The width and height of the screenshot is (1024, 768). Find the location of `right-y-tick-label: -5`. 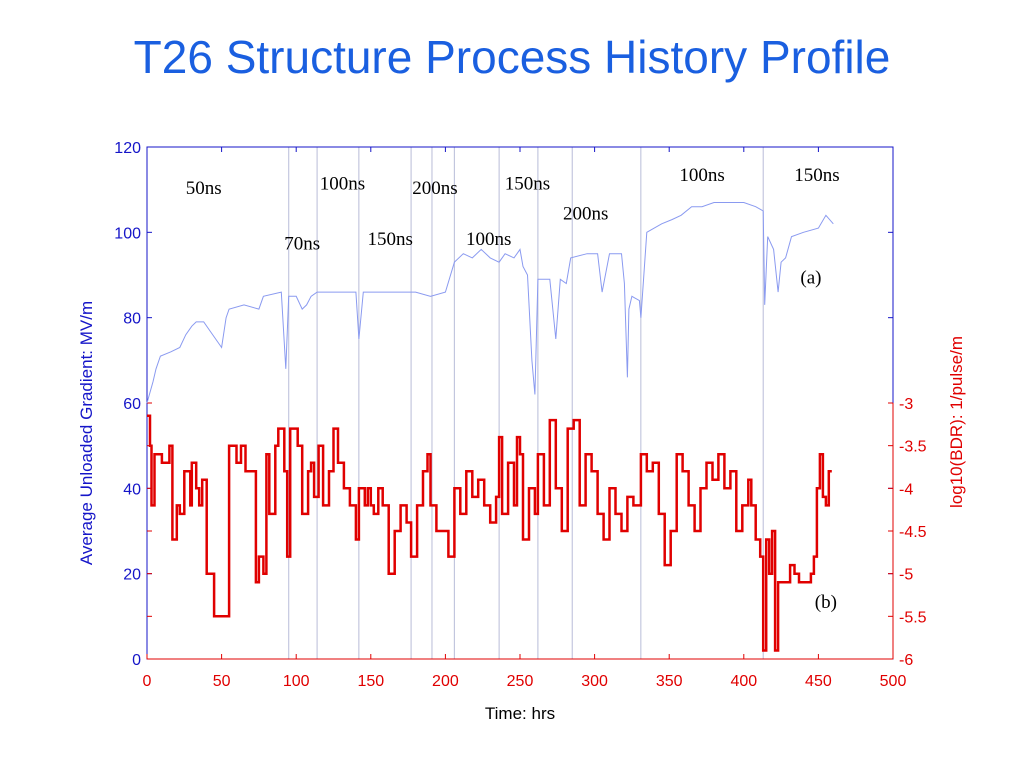

right-y-tick-label: -5 is located at coordinates (906, 575).